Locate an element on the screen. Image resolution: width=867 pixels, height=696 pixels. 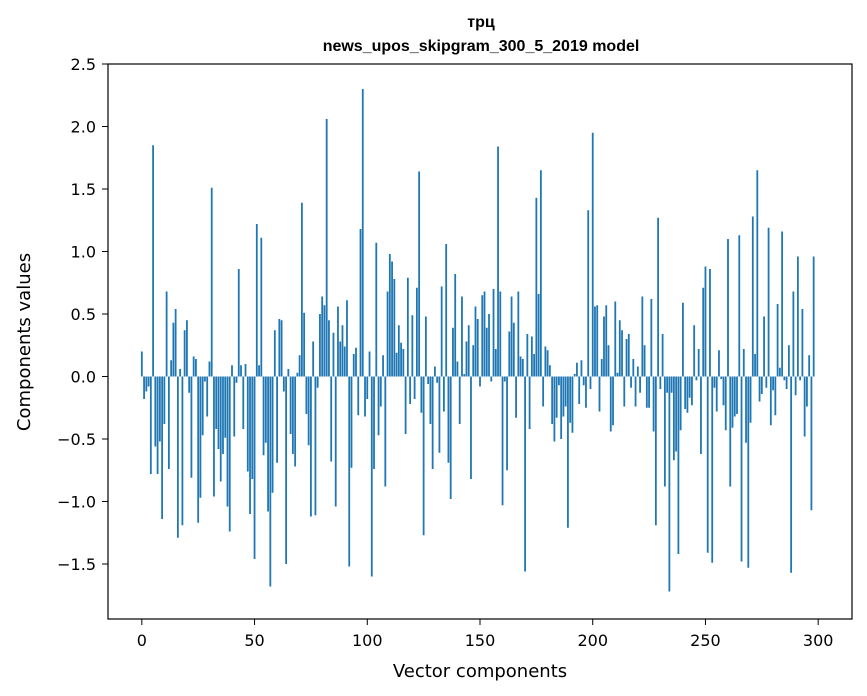
chart-title: трц is located at coordinates (481, 22).